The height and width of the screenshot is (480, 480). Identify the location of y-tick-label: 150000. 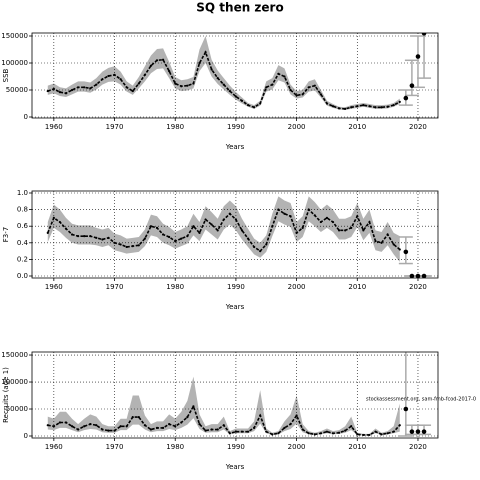
(14, 355).